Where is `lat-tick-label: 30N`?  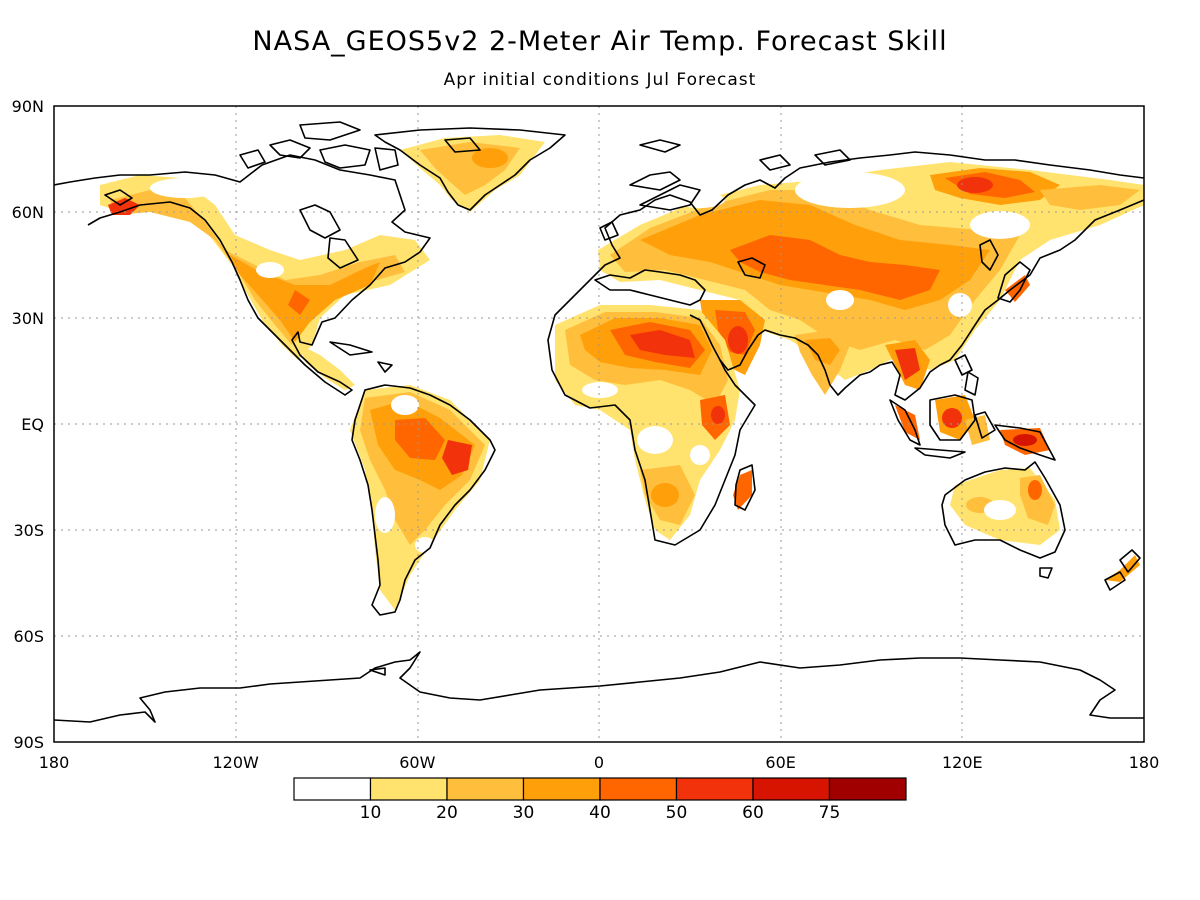
lat-tick-label: 30N is located at coordinates (28, 318).